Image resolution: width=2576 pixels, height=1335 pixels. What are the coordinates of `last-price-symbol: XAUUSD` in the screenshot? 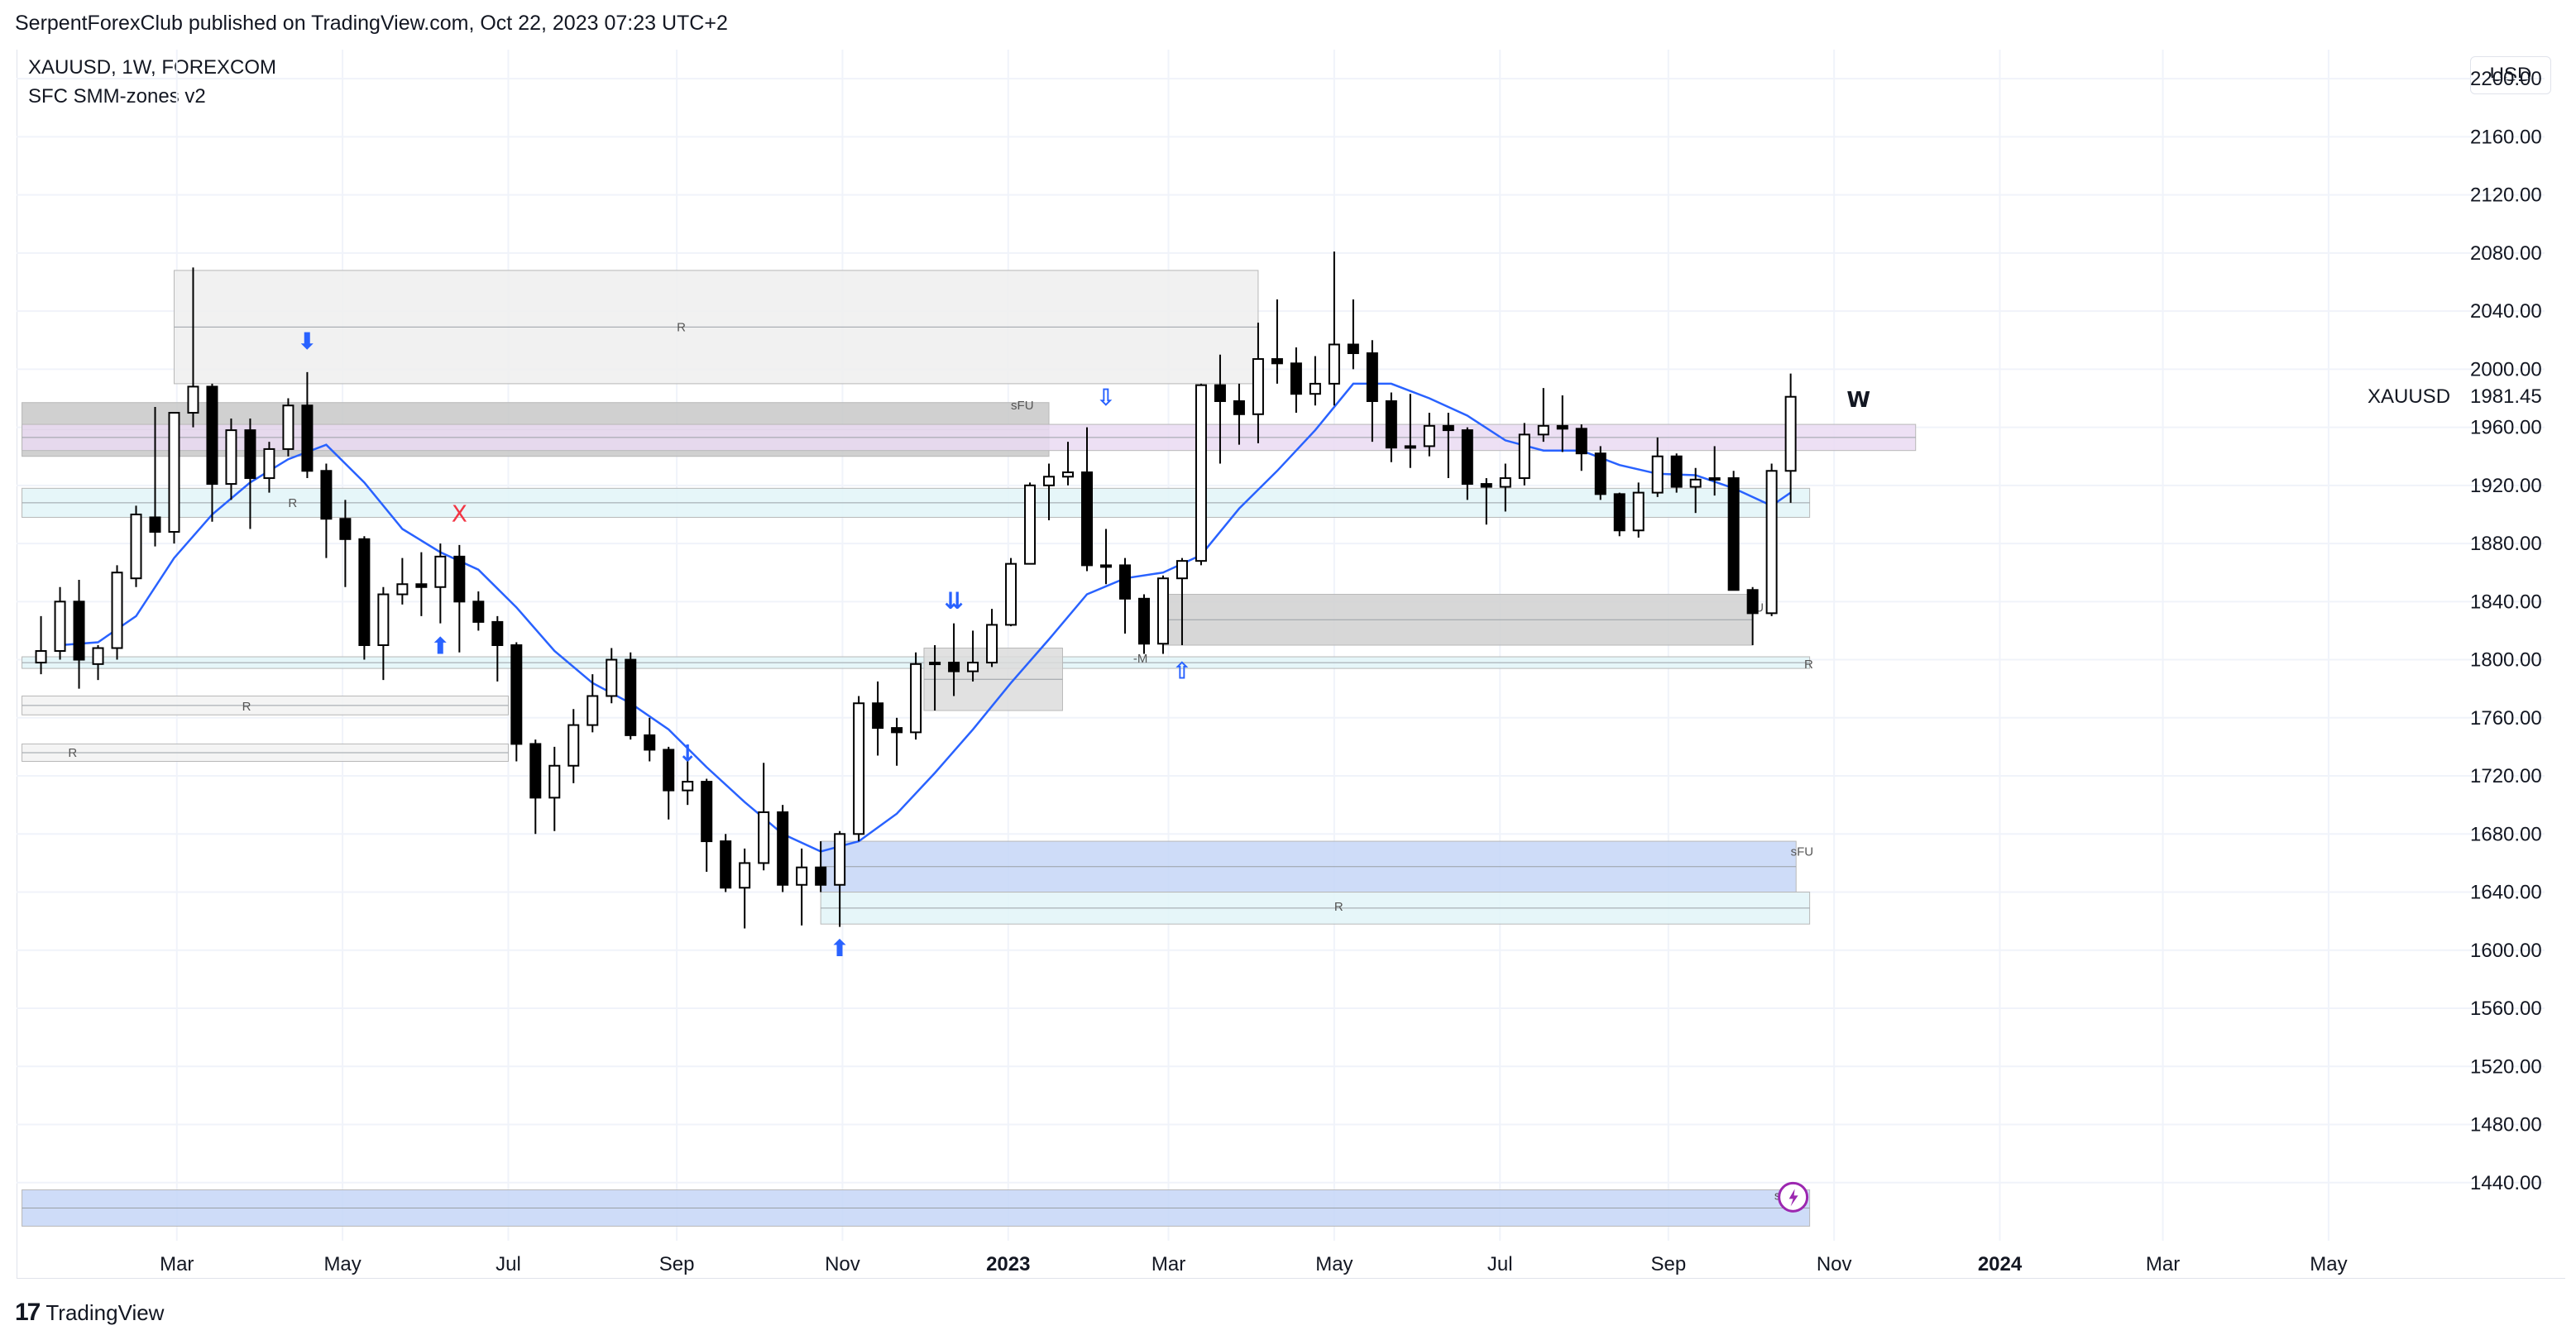 It's located at (2409, 397).